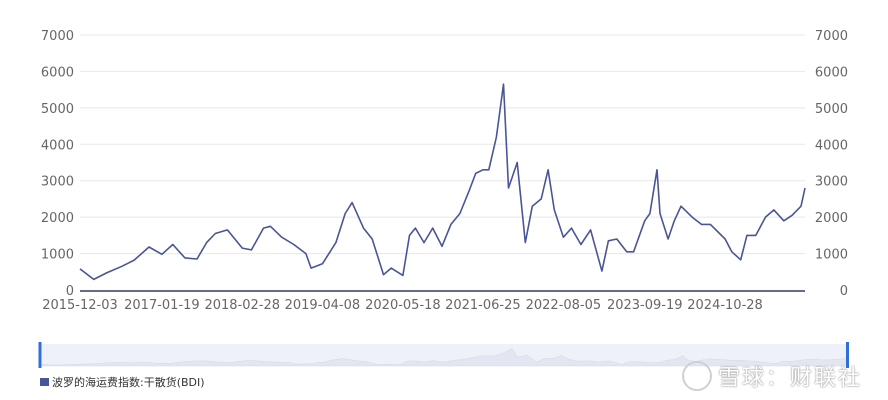 The image size is (888, 400). I want to click on legend: 波罗的海运费指数:干散货(BDI), so click(122, 382).